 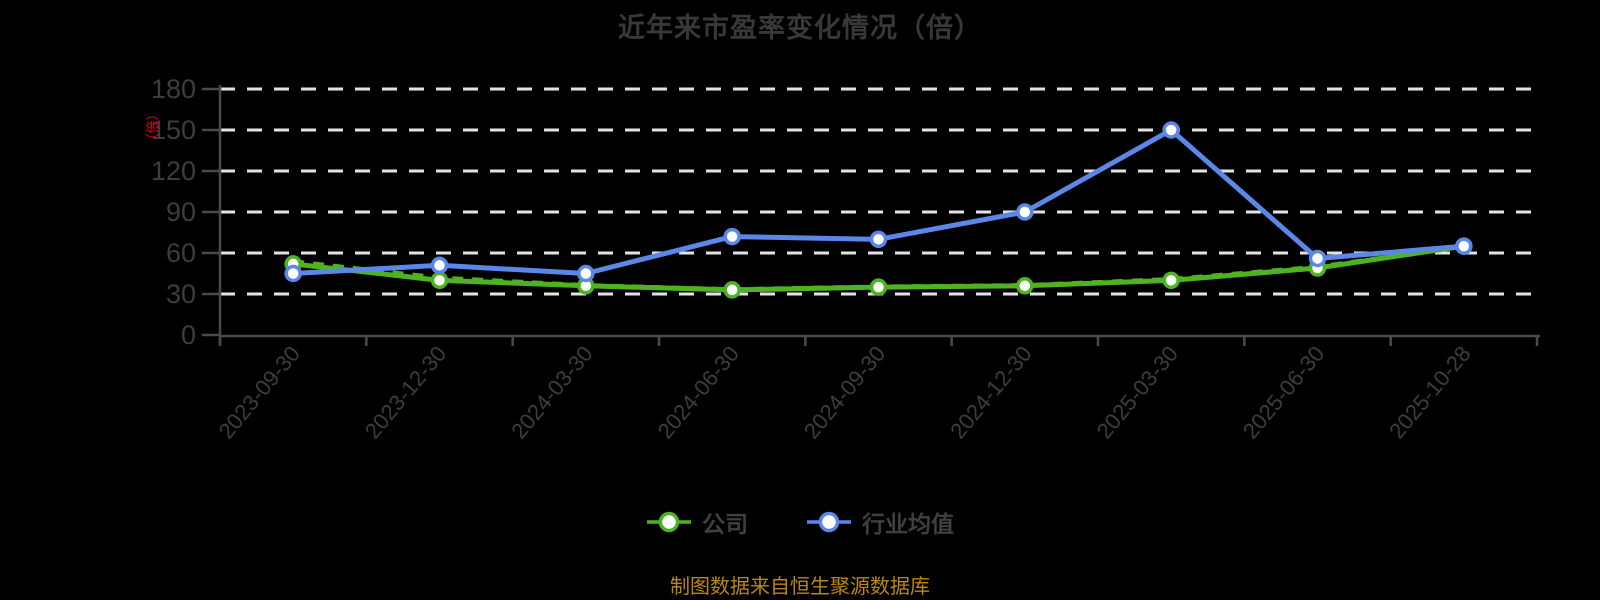 I want to click on industry-legend-marker-icon, so click(x=829, y=522).